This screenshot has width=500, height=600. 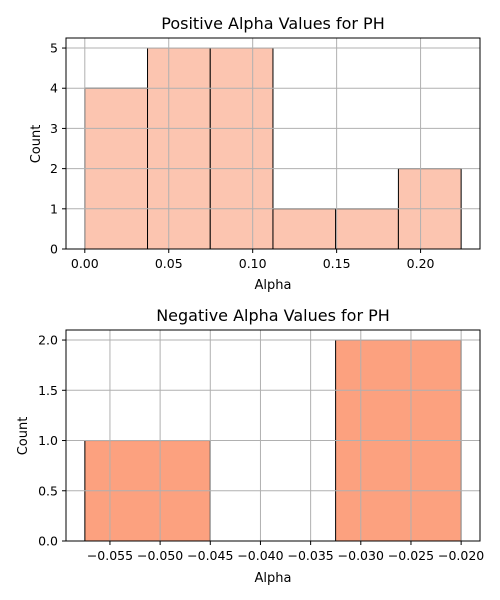 What do you see at coordinates (54, 168) in the screenshot?
I see `y-tick-label: 2` at bounding box center [54, 168].